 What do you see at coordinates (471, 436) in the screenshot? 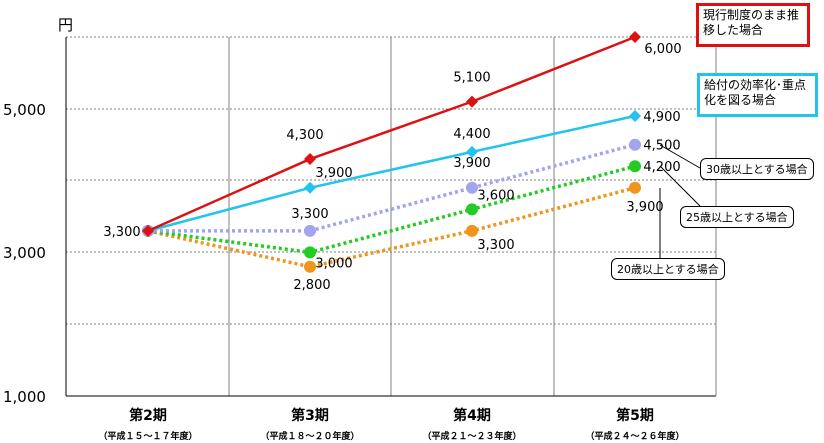
I see `x-tick-sublabel-period-4: （平成２１～２３年度）` at bounding box center [471, 436].